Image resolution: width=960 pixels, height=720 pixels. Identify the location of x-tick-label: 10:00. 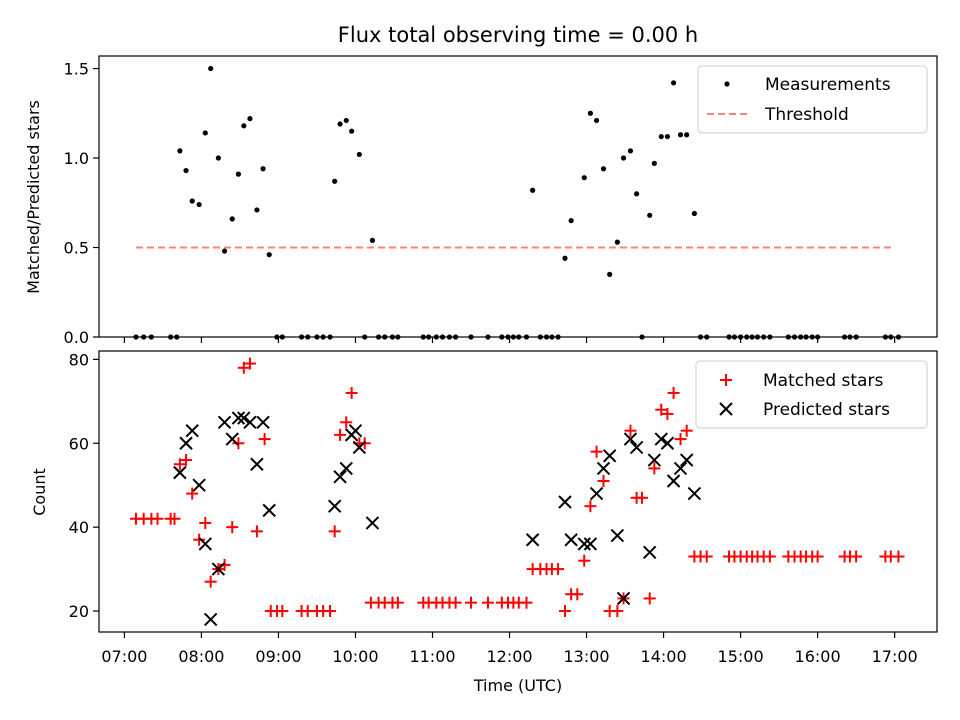
(355, 656).